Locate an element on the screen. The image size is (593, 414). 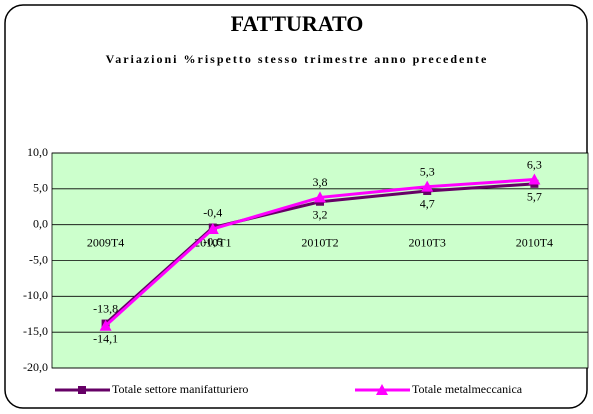
x-tick-label: 2010T2 is located at coordinates (319, 242).